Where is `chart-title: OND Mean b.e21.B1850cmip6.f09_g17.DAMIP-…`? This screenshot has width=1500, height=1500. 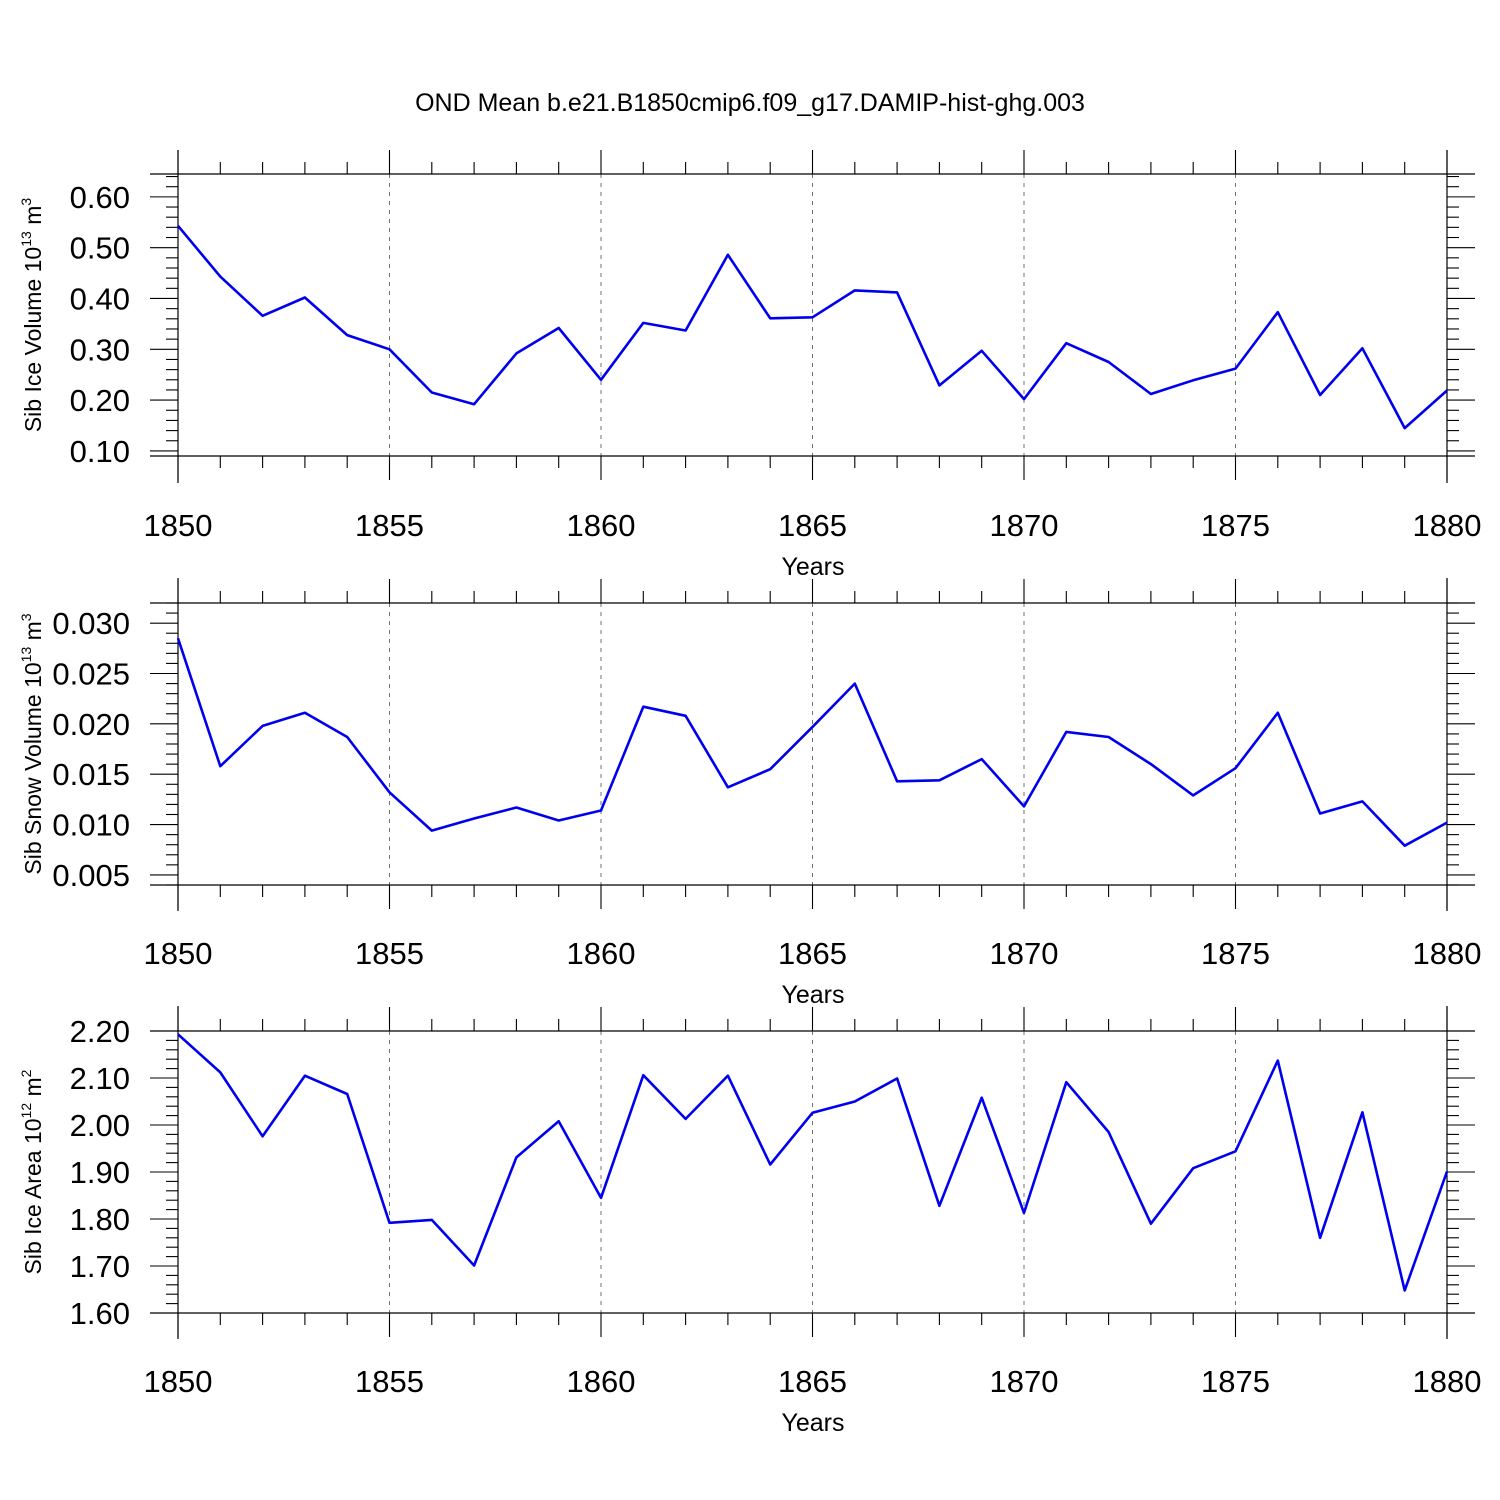 chart-title: OND Mean b.e21.B1850cmip6.f09_g17.DAMIP-… is located at coordinates (750, 103).